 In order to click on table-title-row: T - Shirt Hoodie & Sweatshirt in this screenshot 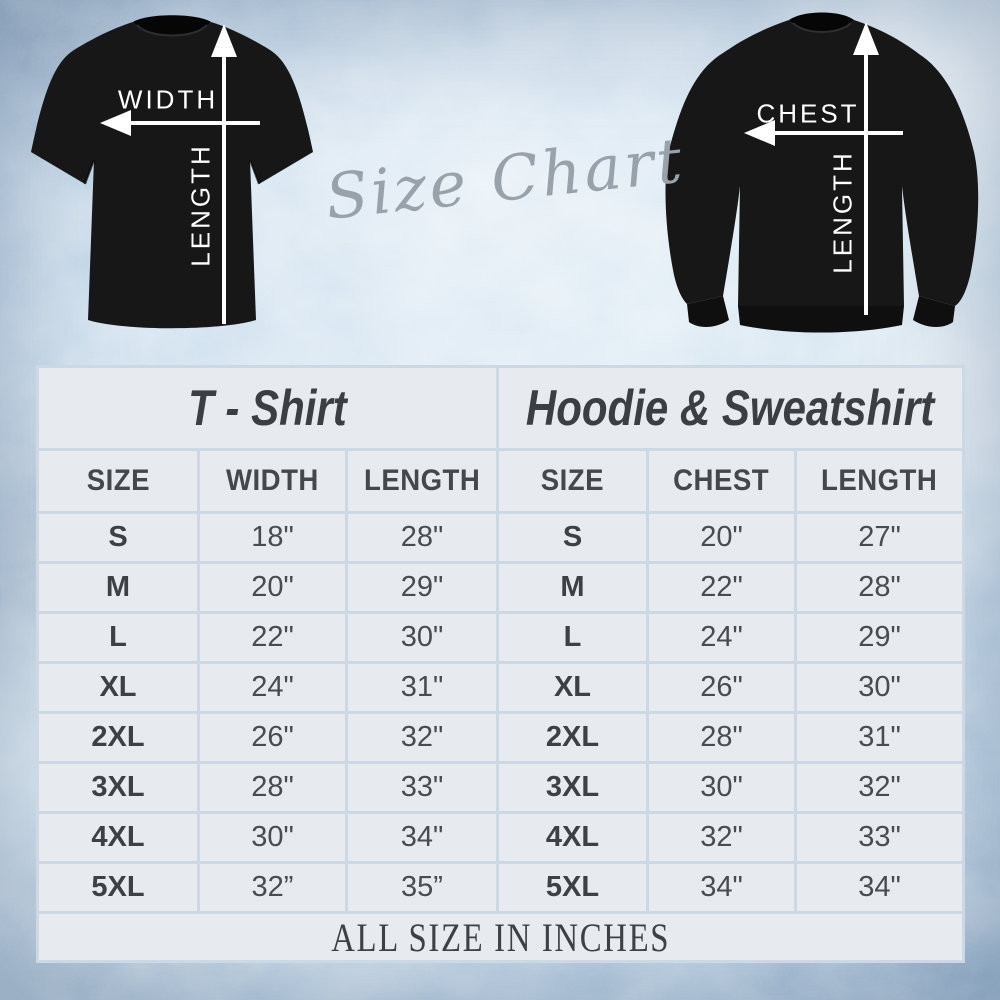, I will do `click(500, 408)`.